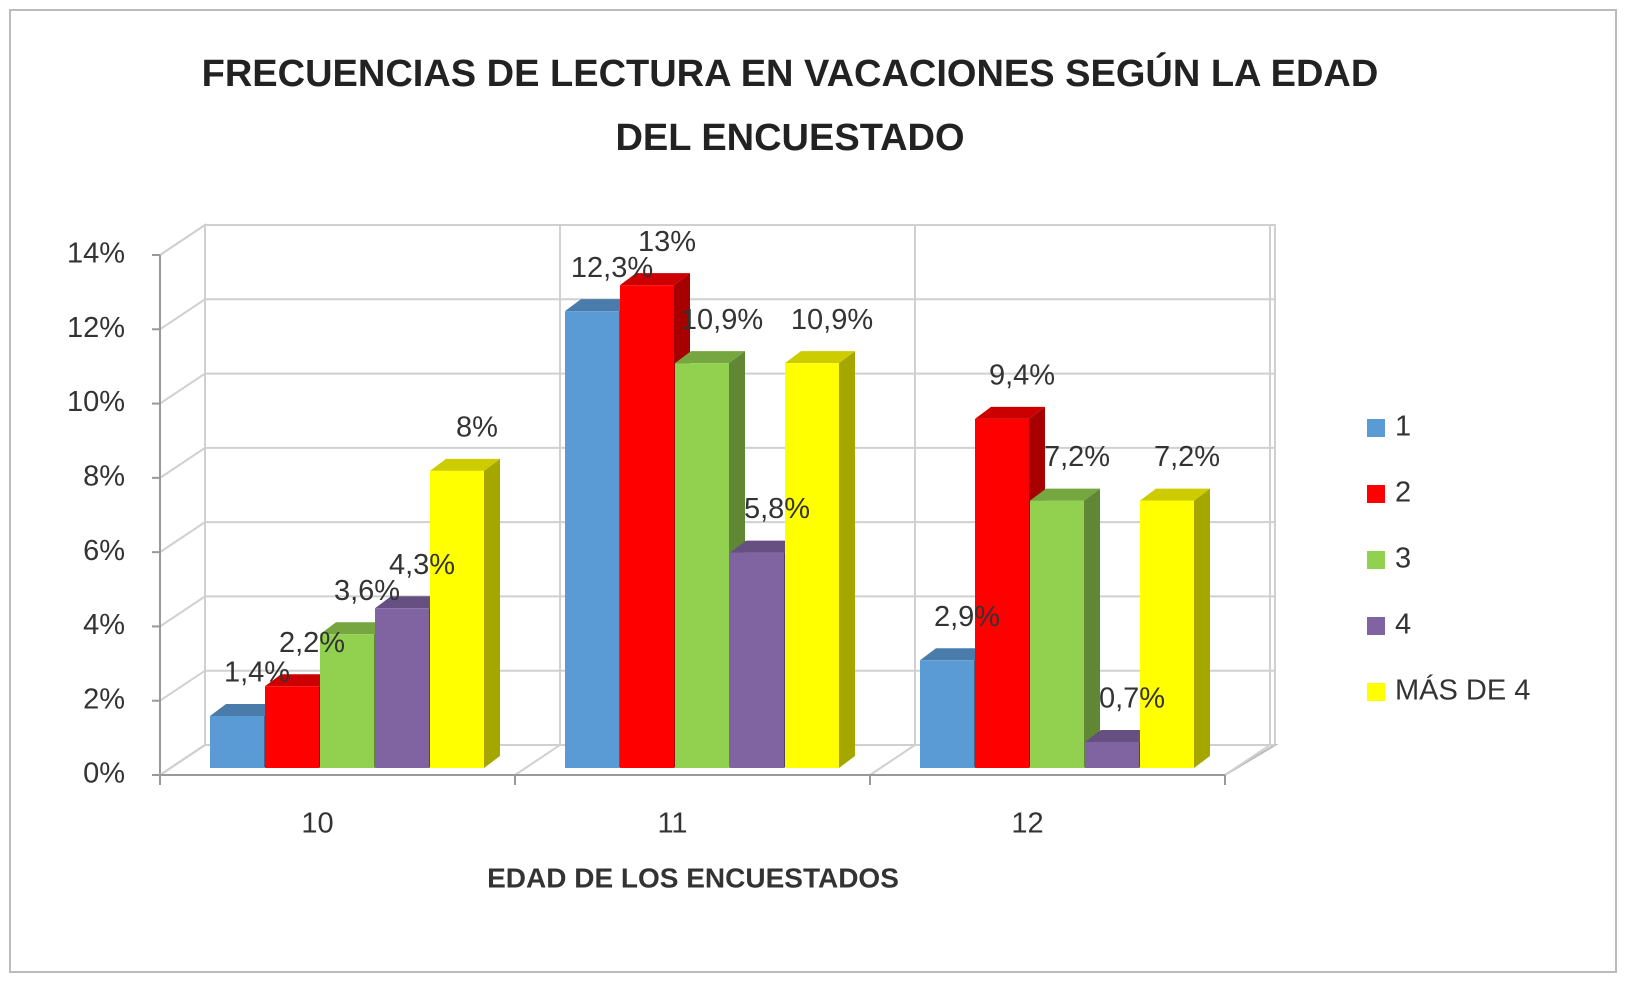  I want to click on data-label: 3,6%, so click(367, 591).